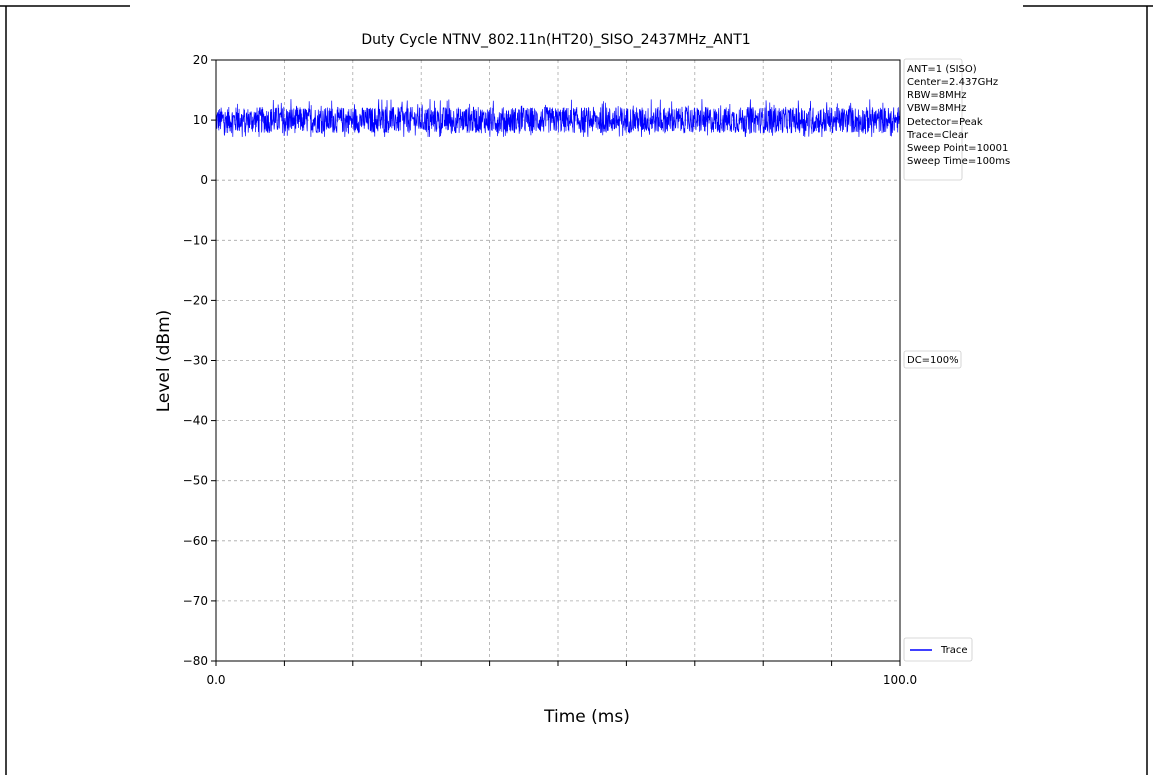  What do you see at coordinates (195, 300) in the screenshot?
I see `y-tick-label: −20` at bounding box center [195, 300].